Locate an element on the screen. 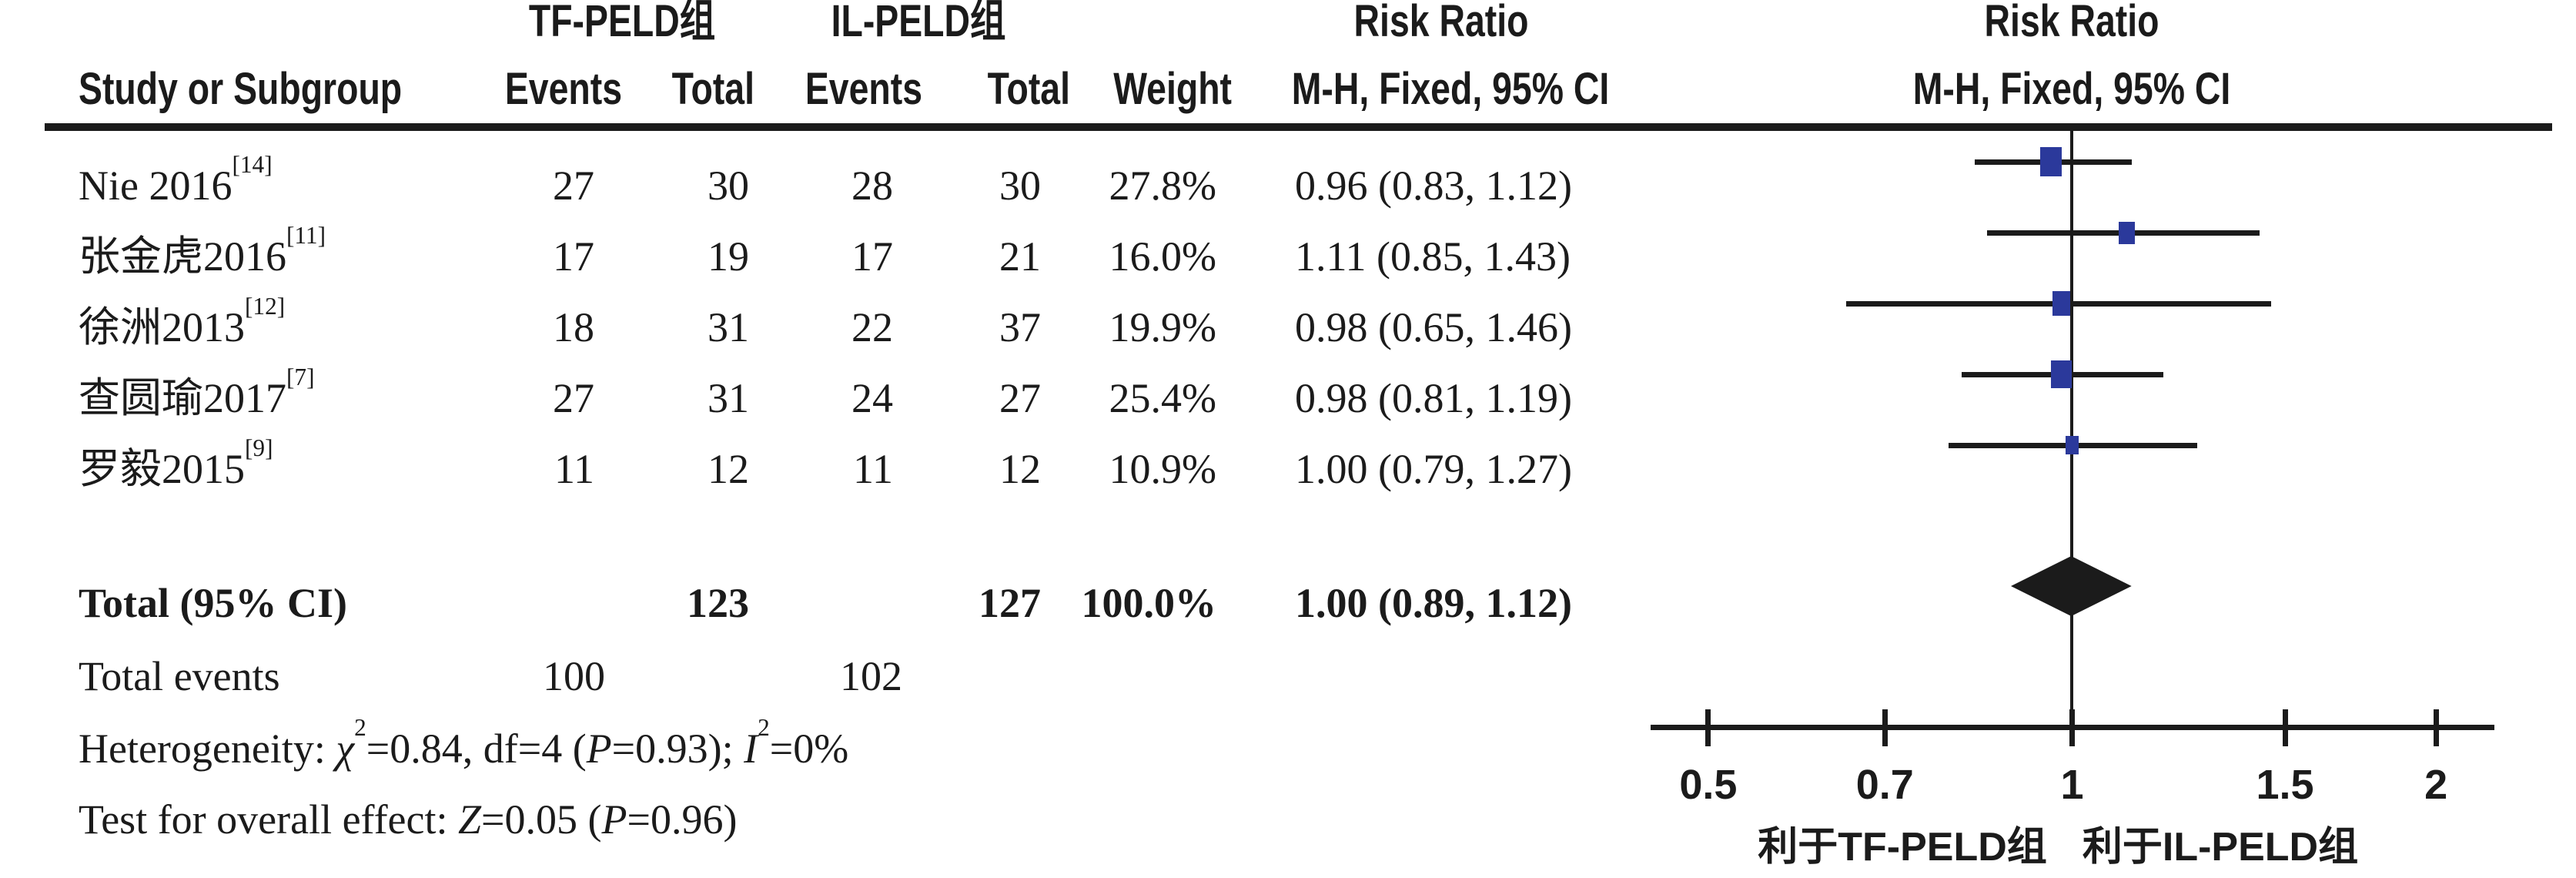  il-total-cell: 12 is located at coordinates (1020, 469).